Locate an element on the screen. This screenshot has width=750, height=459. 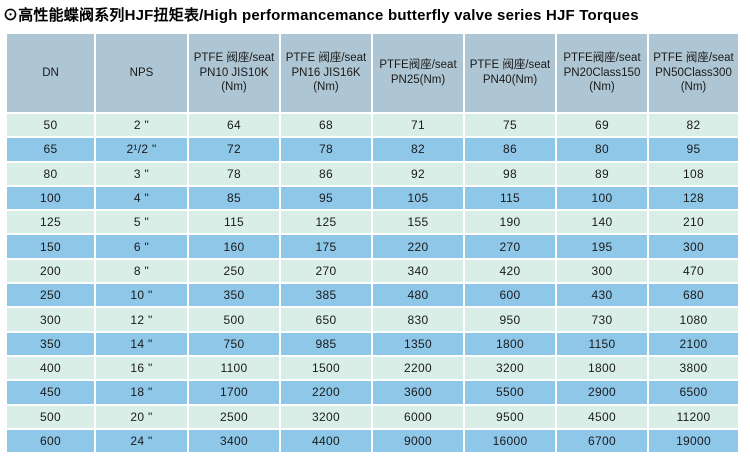
dn-cell: 600 is located at coordinates (50, 441).